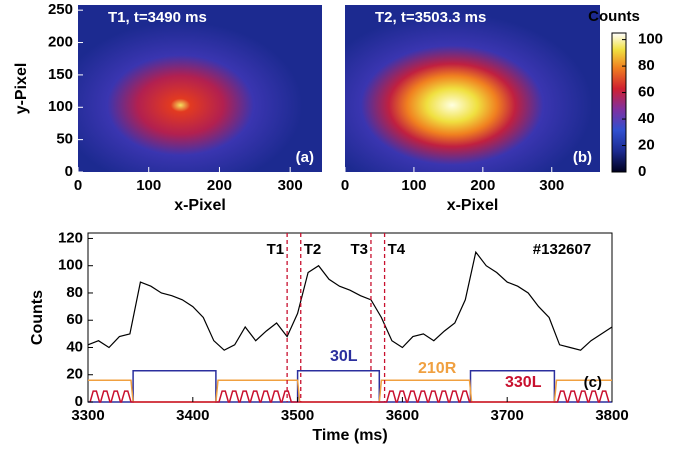  Describe the element at coordinates (646, 92) in the screenshot. I see `colorbar-tick-label: 60` at that location.